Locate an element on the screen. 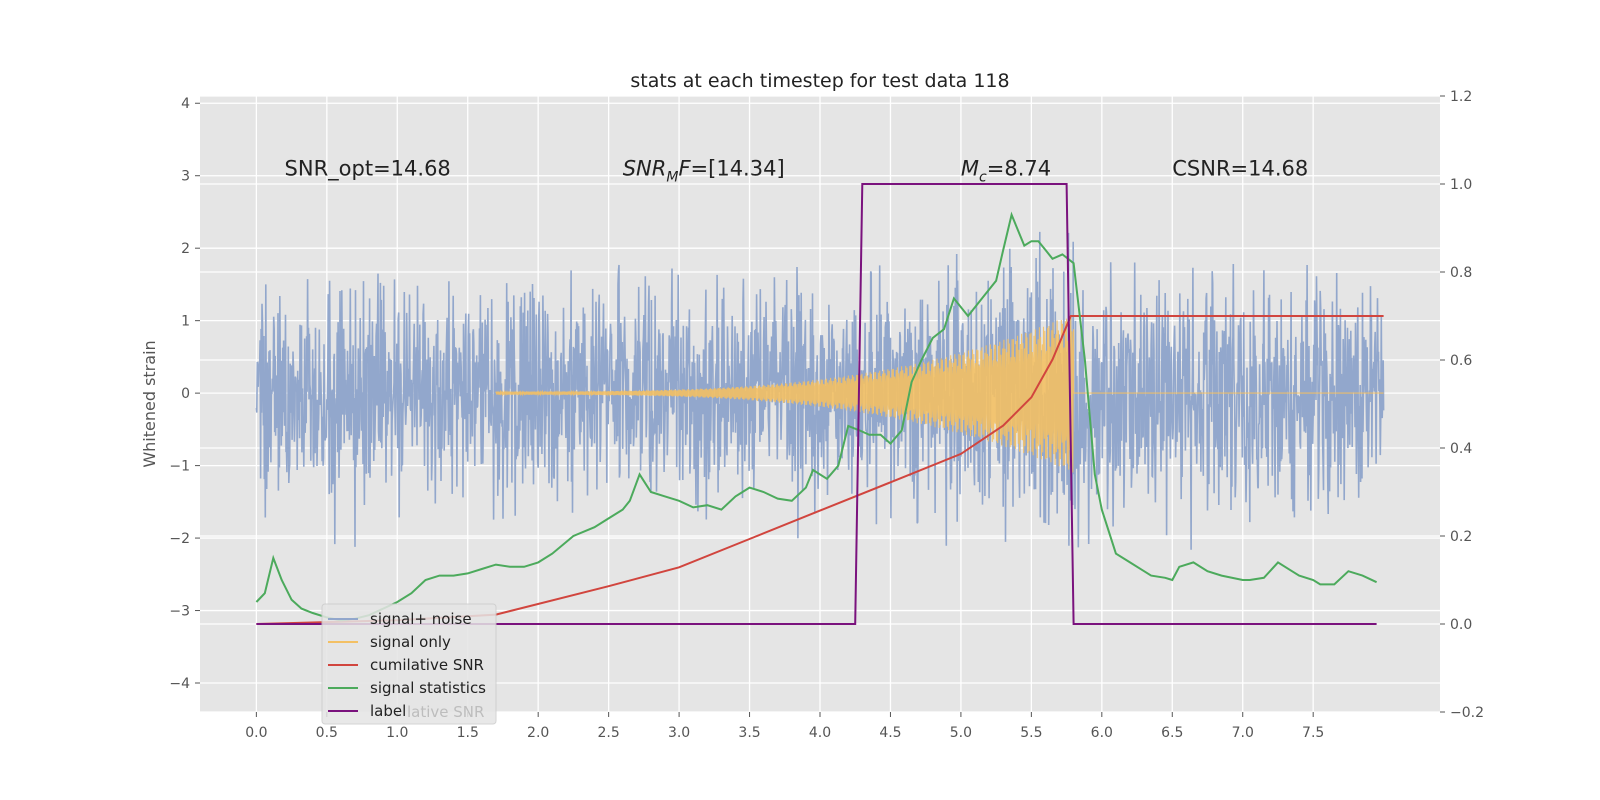 This screenshot has width=1600, height=800. x-tick-label: 6.0 is located at coordinates (1102, 733).